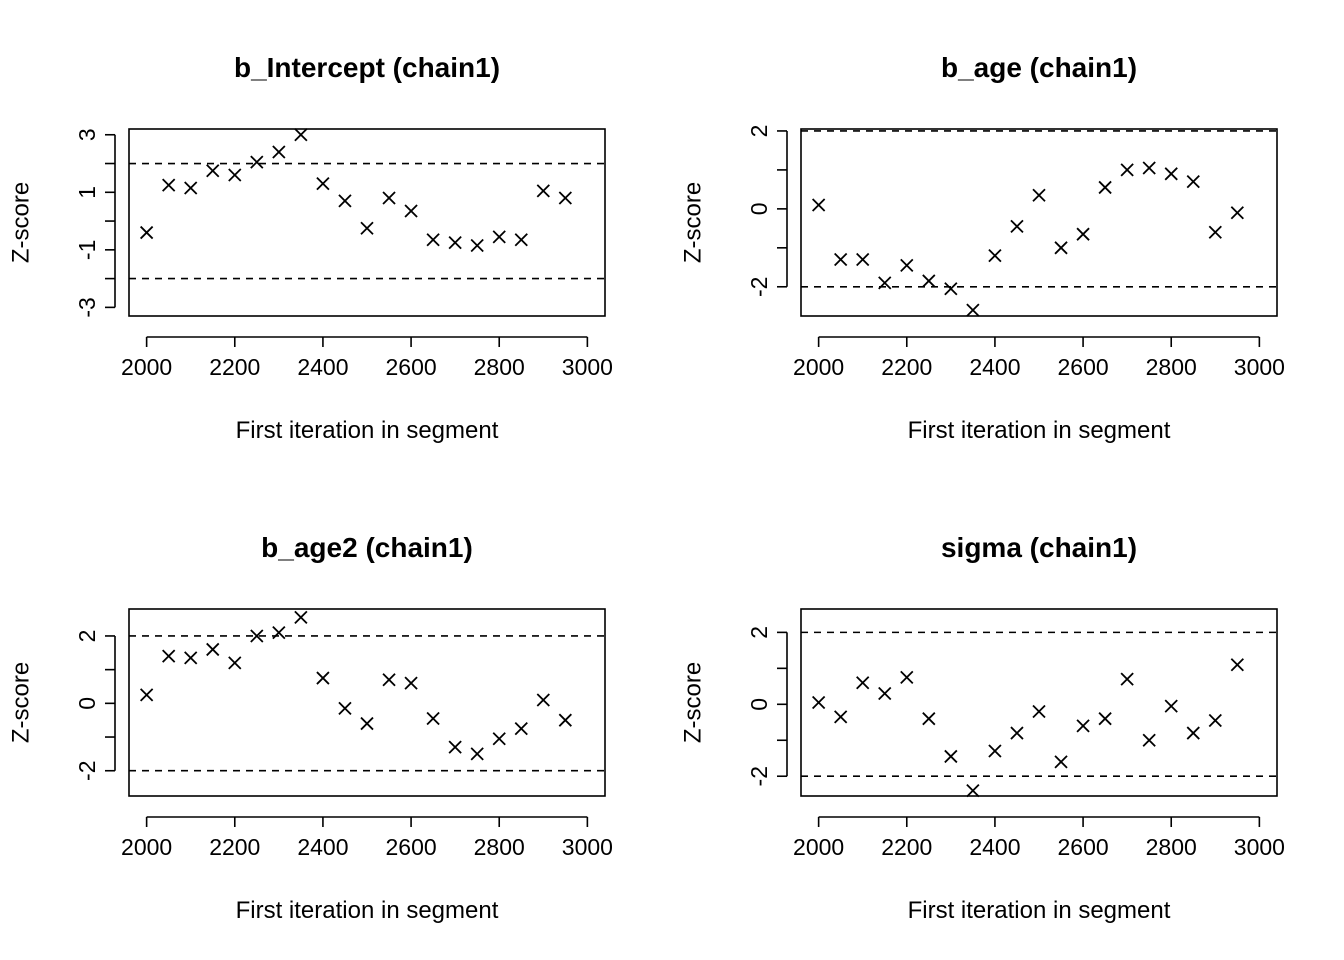  What do you see at coordinates (1039, 67) in the screenshot?
I see `chart-title: b_age (chain1)` at bounding box center [1039, 67].